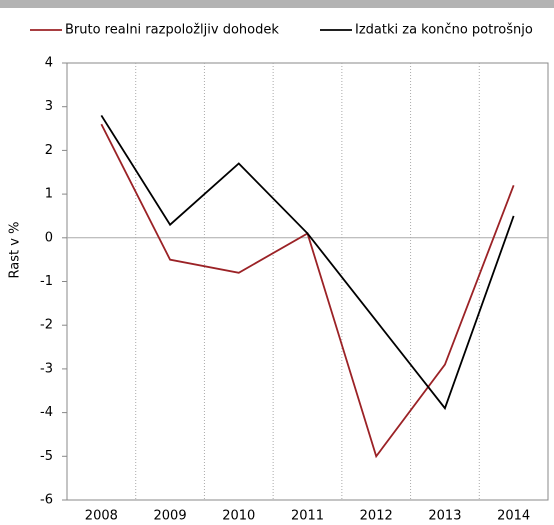 Image resolution: width=554 pixels, height=525 pixels. I want to click on x-tick-label: 2013, so click(444, 516).